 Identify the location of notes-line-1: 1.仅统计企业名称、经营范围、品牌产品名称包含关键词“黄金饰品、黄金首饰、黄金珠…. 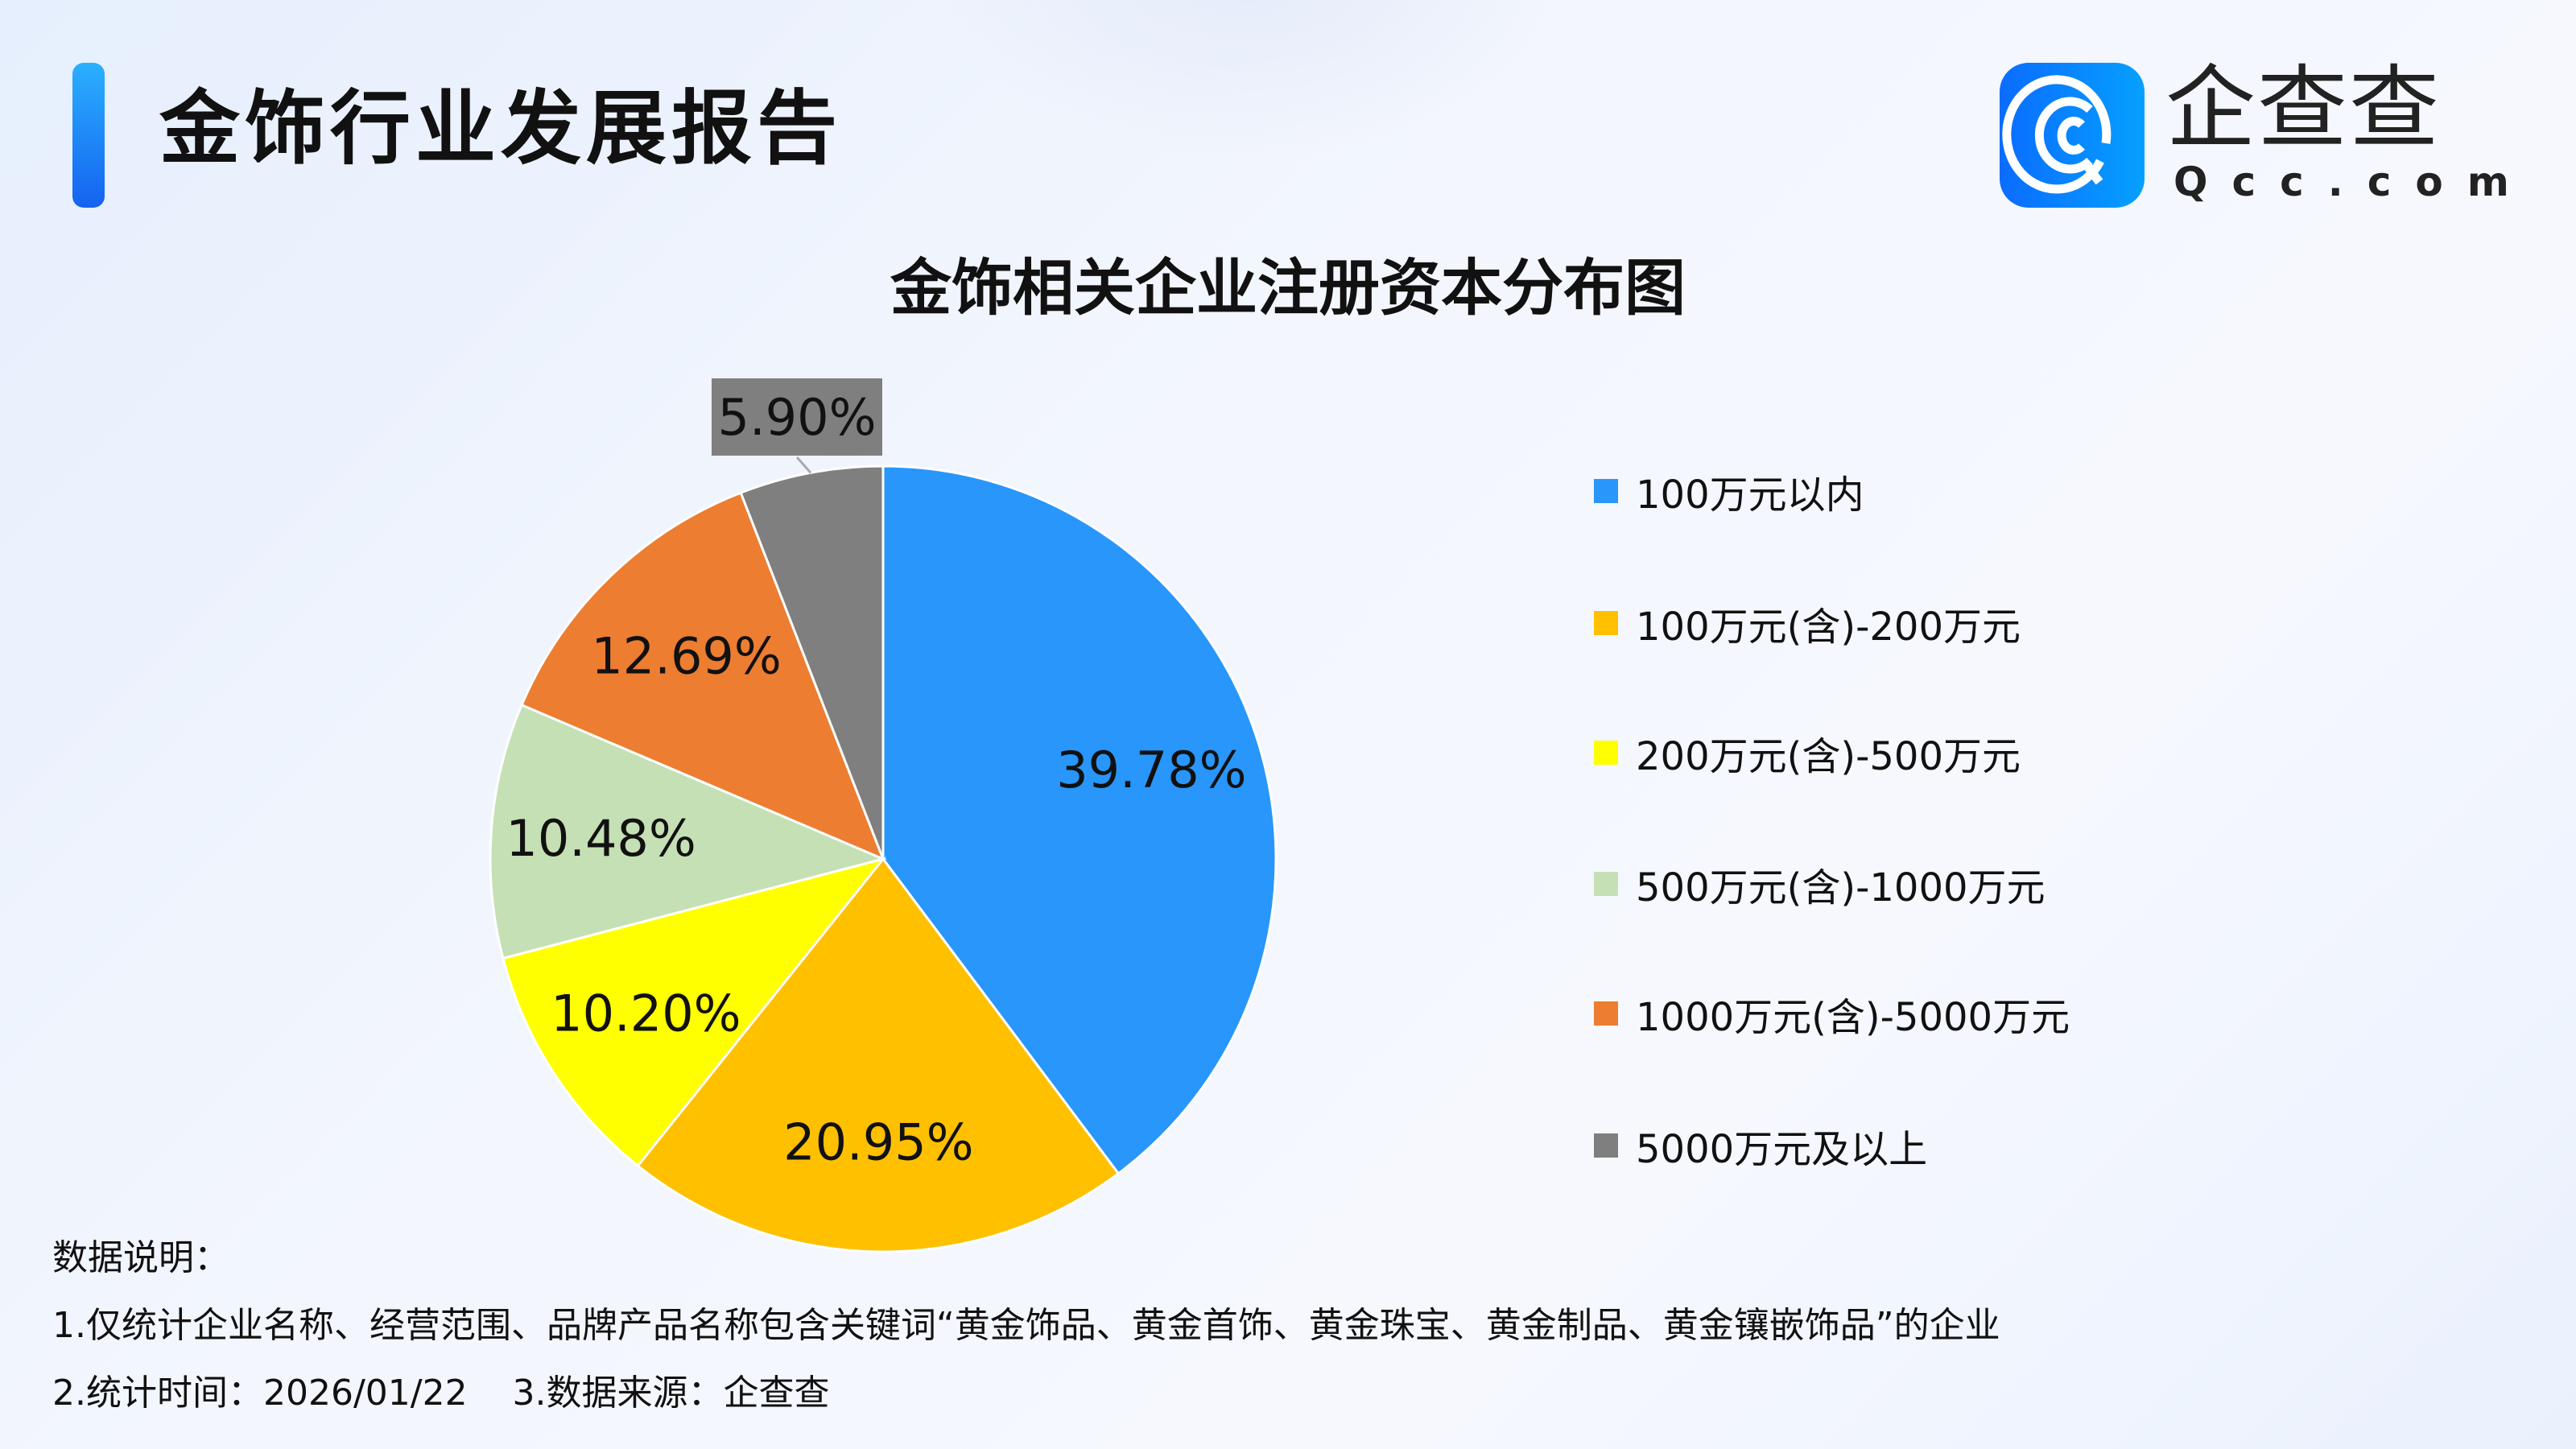
(1026, 1325).